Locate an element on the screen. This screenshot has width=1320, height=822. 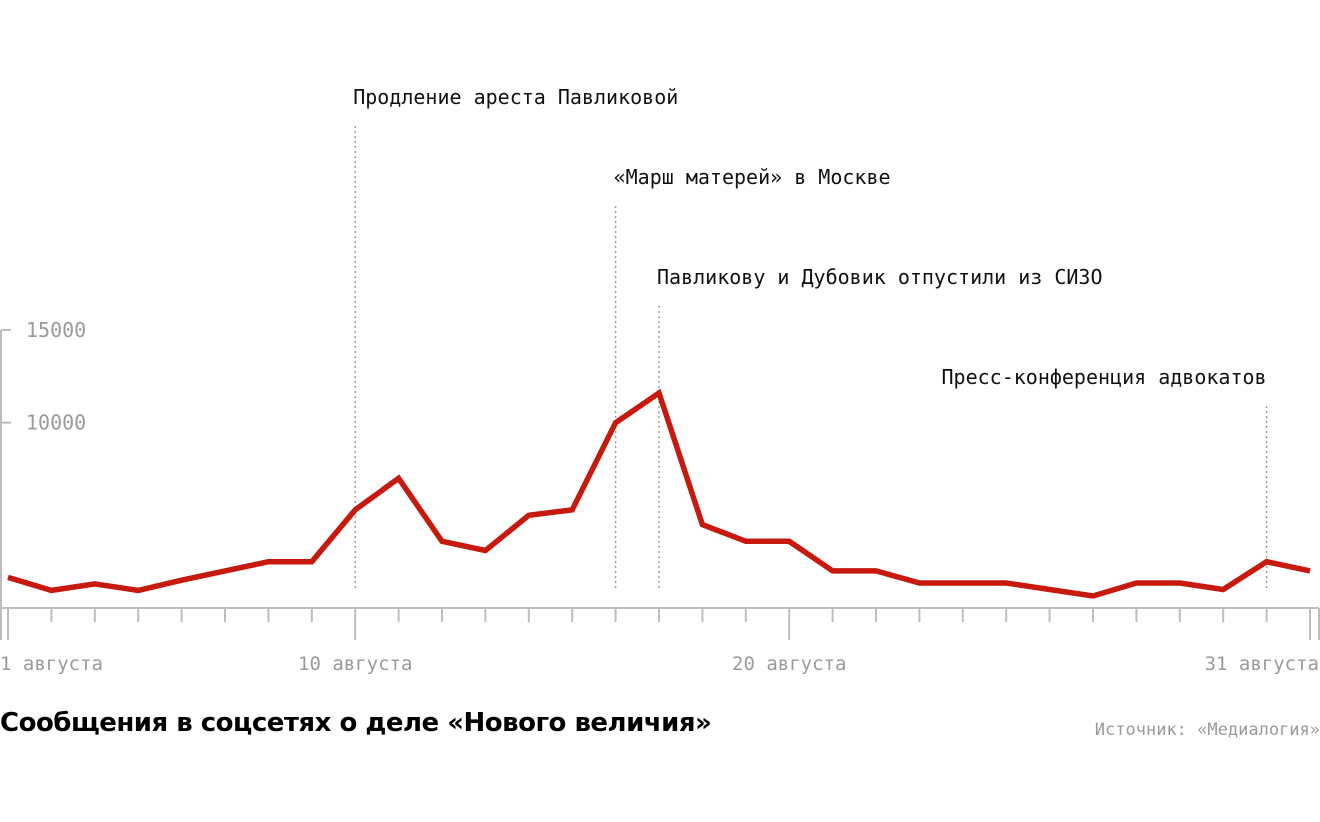
x-tick-label-4: 31 августа is located at coordinates (1262, 664).